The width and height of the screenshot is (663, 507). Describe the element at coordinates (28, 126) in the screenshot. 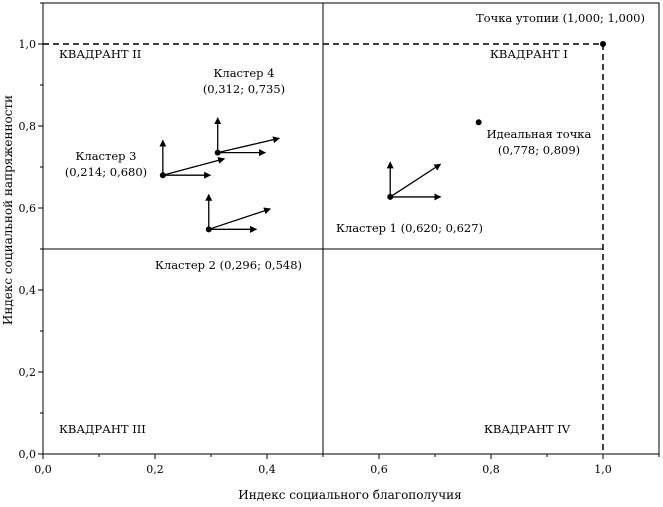

I see `y-tick-label: 0,8` at that location.